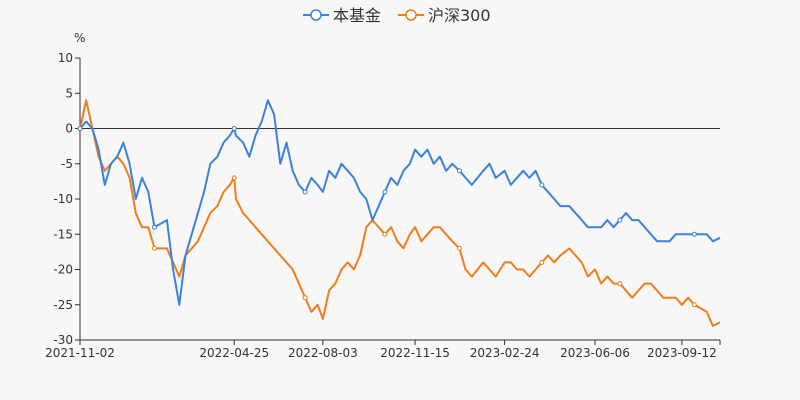 The image size is (800, 400). I want to click on legend-fund-marker-icon, so click(316, 15).